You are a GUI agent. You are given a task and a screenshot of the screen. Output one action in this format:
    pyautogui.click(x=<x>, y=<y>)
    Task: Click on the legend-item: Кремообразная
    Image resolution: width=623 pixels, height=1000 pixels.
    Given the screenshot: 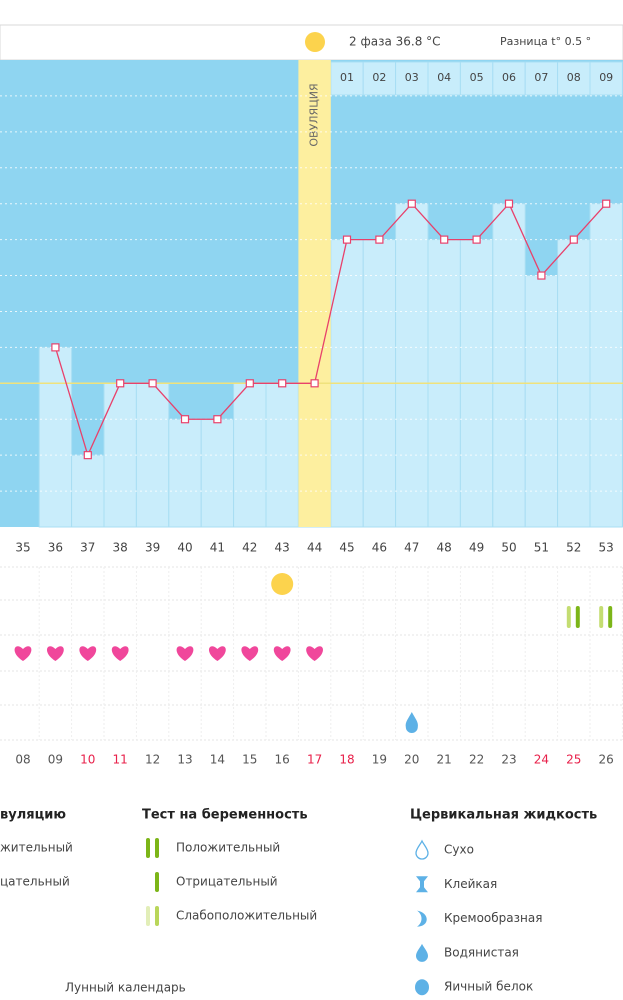 What is the action you would take?
    pyautogui.click(x=493, y=918)
    